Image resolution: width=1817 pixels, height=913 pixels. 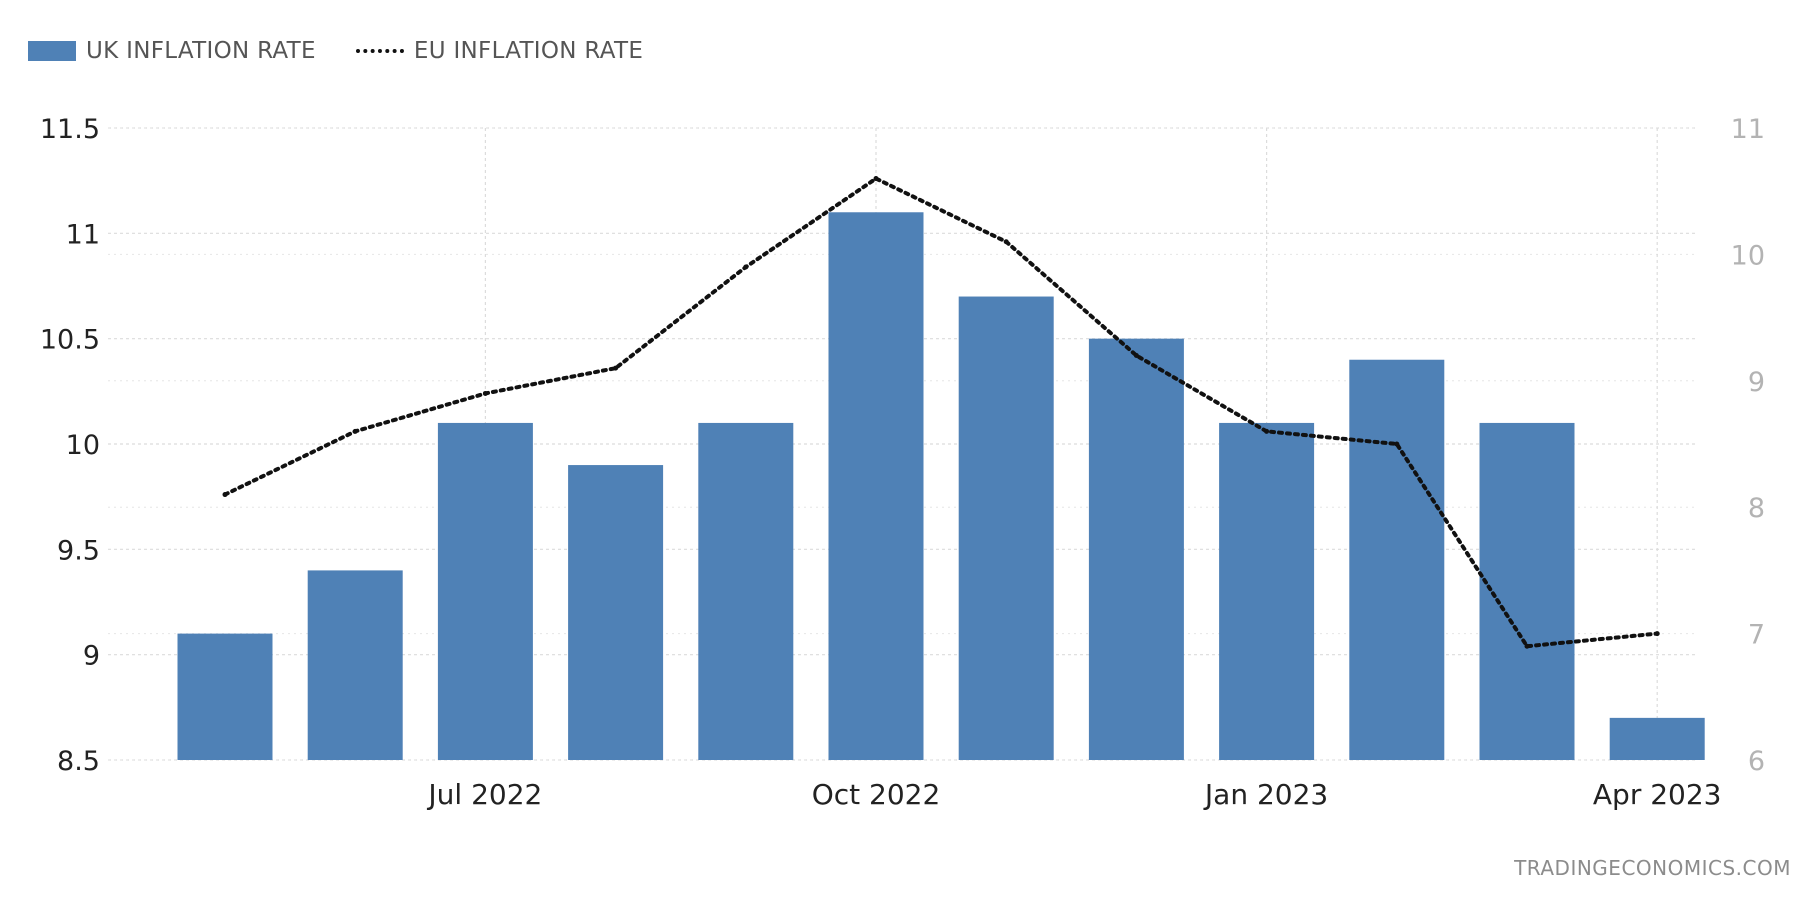 What do you see at coordinates (379, 51) in the screenshot?
I see `legend-swatch-eu` at bounding box center [379, 51].